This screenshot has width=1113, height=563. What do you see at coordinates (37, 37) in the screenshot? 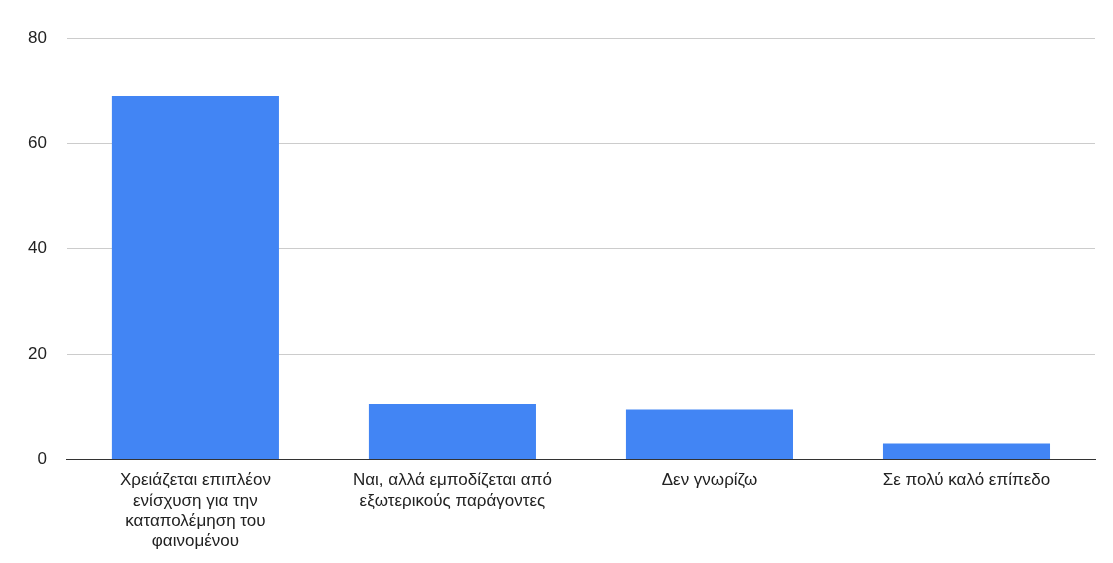
I see `y-tick-label: 80` at bounding box center [37, 37].